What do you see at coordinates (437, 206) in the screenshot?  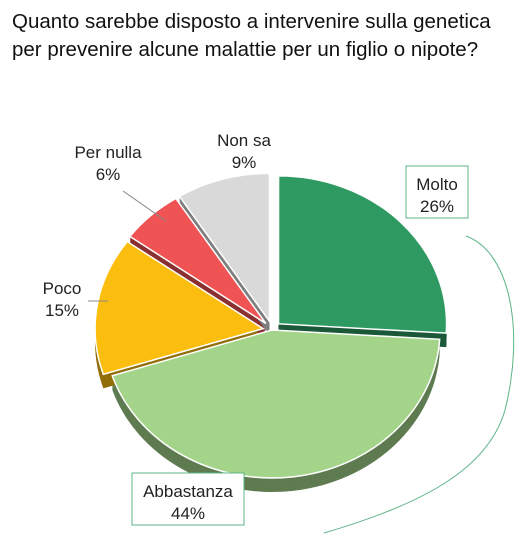 I see `slice-value-molto: 26%` at bounding box center [437, 206].